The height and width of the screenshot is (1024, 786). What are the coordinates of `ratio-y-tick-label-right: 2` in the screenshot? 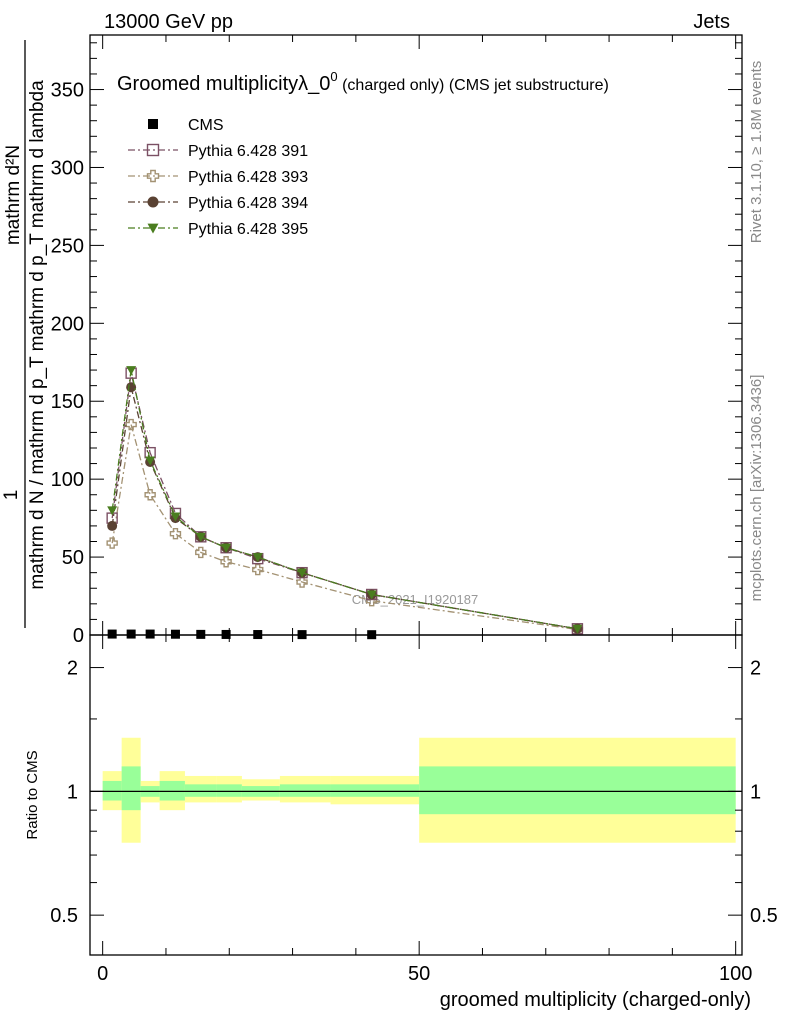 It's located at (755, 669).